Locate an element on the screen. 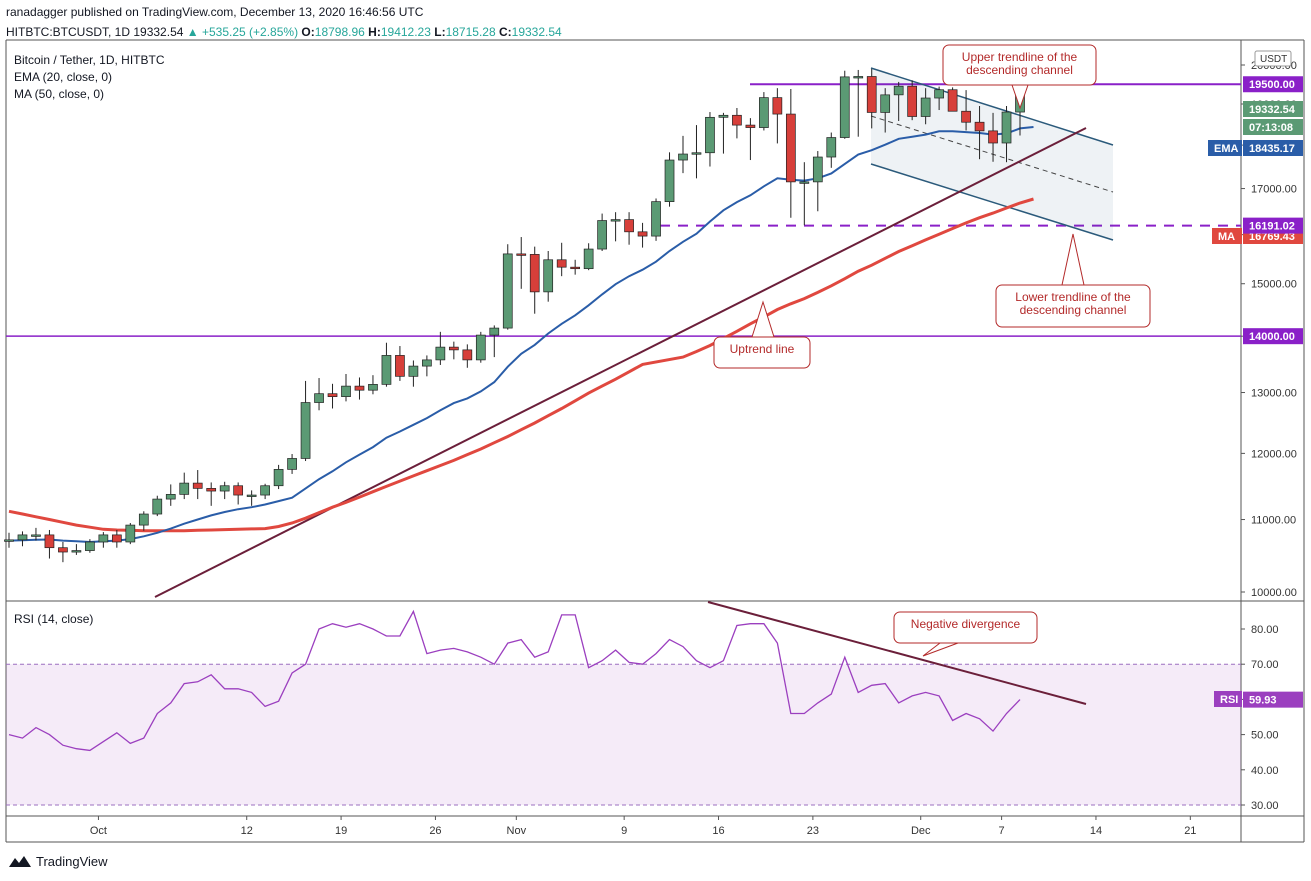  callout-lower-channel-text: descending channel is located at coordinates (1073, 310).